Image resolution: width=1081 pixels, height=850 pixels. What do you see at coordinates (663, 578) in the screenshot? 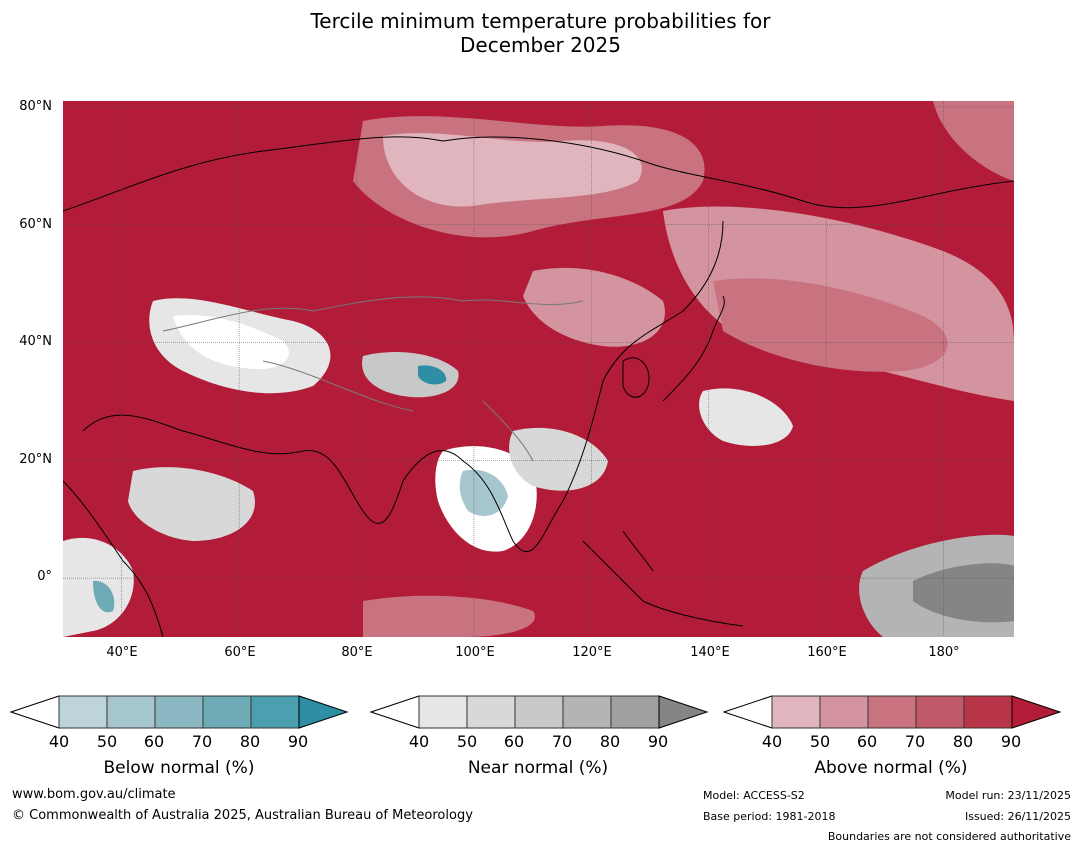
I see `maritime-continent-coastline` at bounding box center [663, 578].